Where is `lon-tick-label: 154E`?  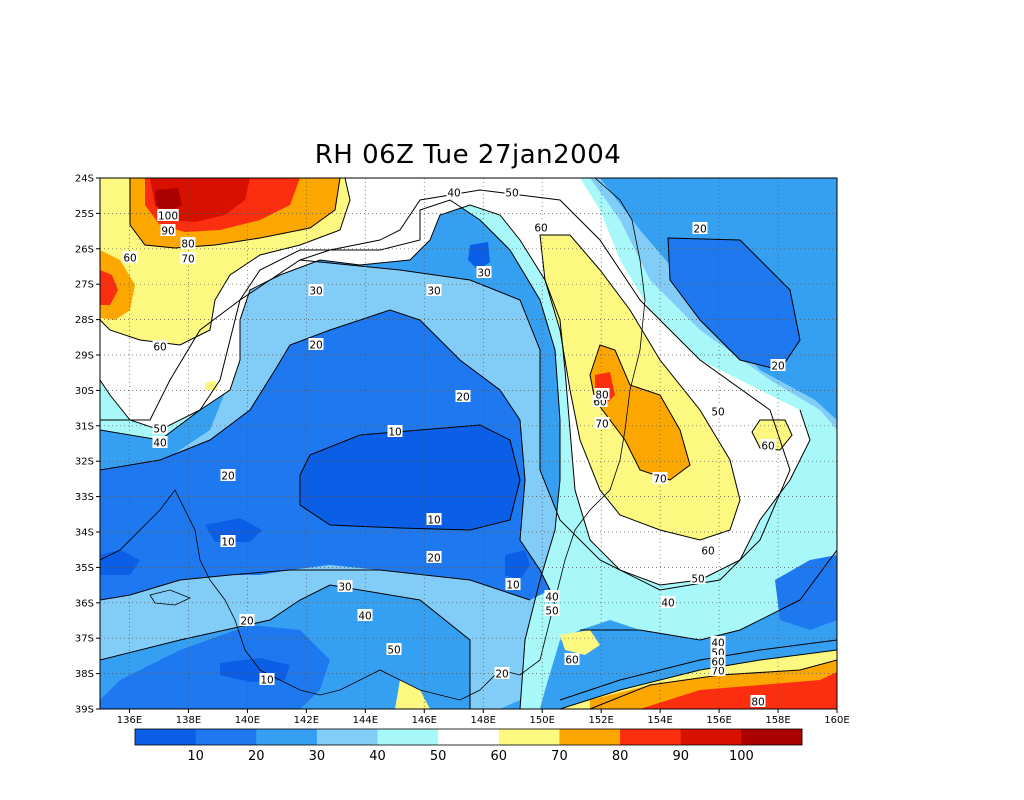 lon-tick-label: 154E is located at coordinates (659, 720).